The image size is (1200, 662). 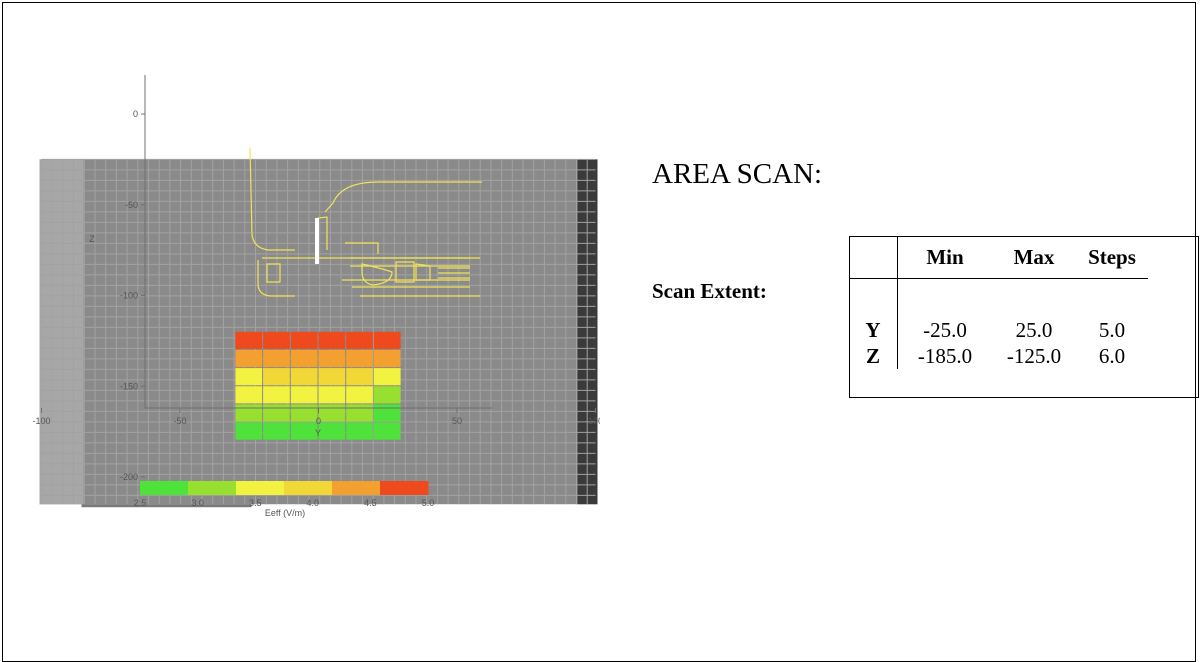 What do you see at coordinates (737, 174) in the screenshot?
I see `page-title: AREA SCAN:` at bounding box center [737, 174].